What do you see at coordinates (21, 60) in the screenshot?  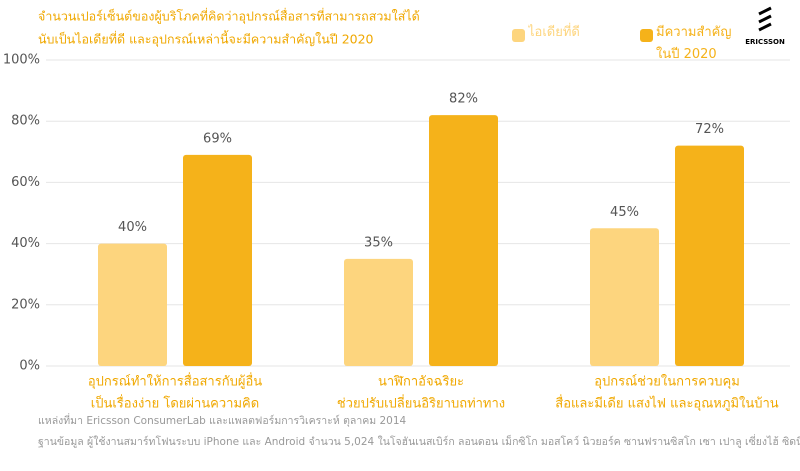 I see `y-tick-label: 100%` at bounding box center [21, 60].